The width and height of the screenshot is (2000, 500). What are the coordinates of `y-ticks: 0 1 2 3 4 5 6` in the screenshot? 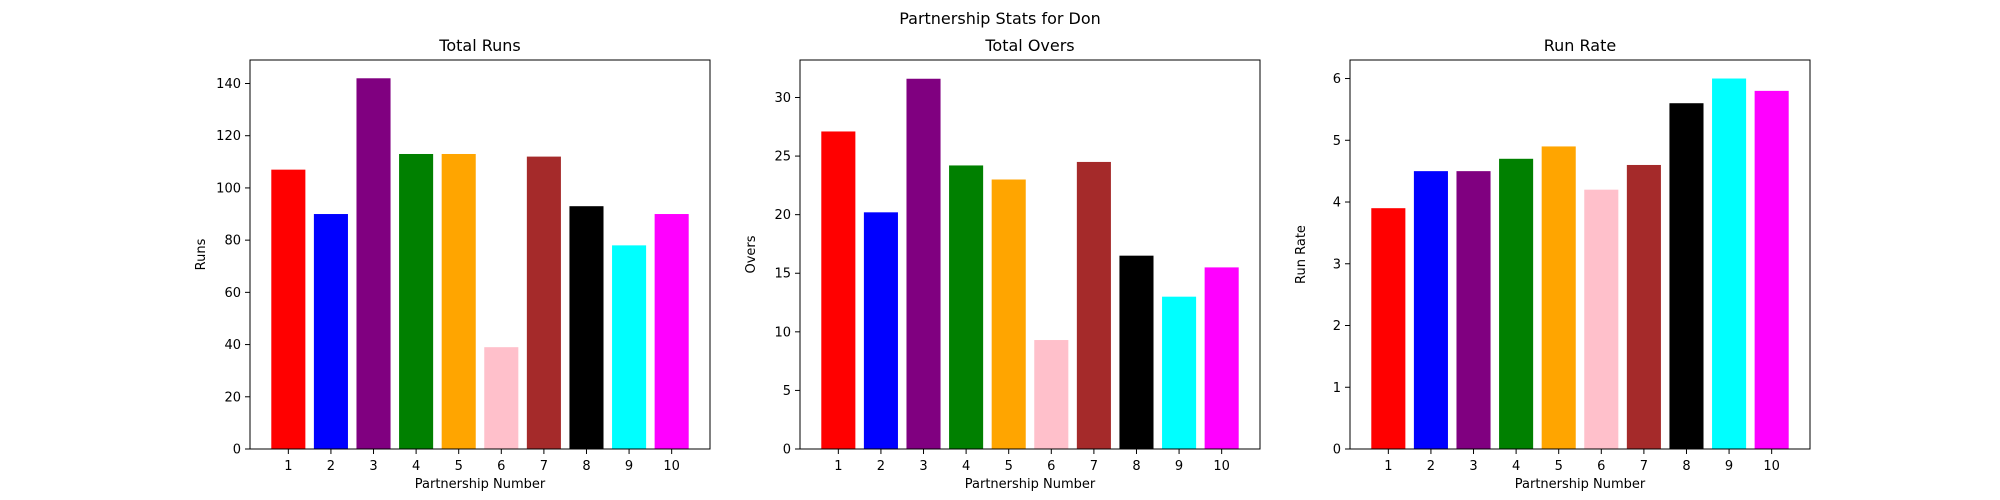 It's located at (1341, 265).